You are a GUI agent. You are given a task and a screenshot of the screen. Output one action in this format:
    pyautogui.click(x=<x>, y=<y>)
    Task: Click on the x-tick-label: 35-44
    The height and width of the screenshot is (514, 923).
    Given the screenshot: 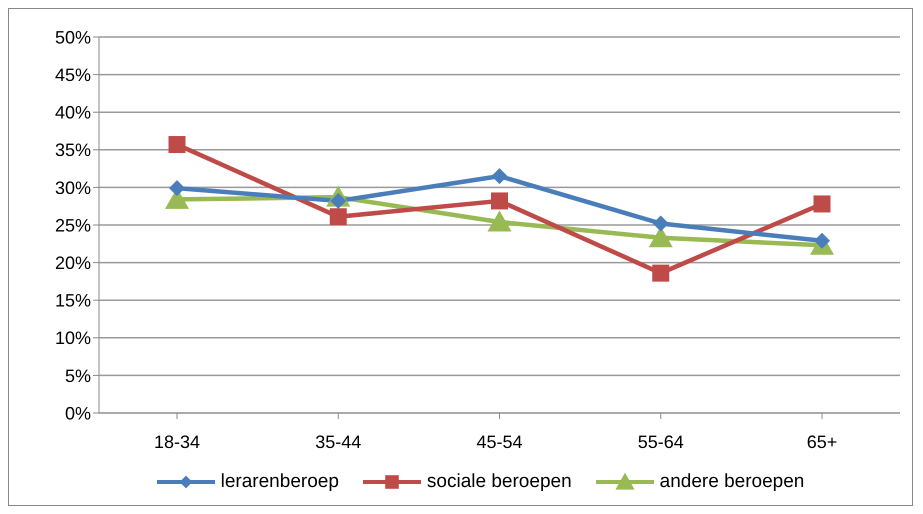 What is the action you would take?
    pyautogui.click(x=338, y=442)
    